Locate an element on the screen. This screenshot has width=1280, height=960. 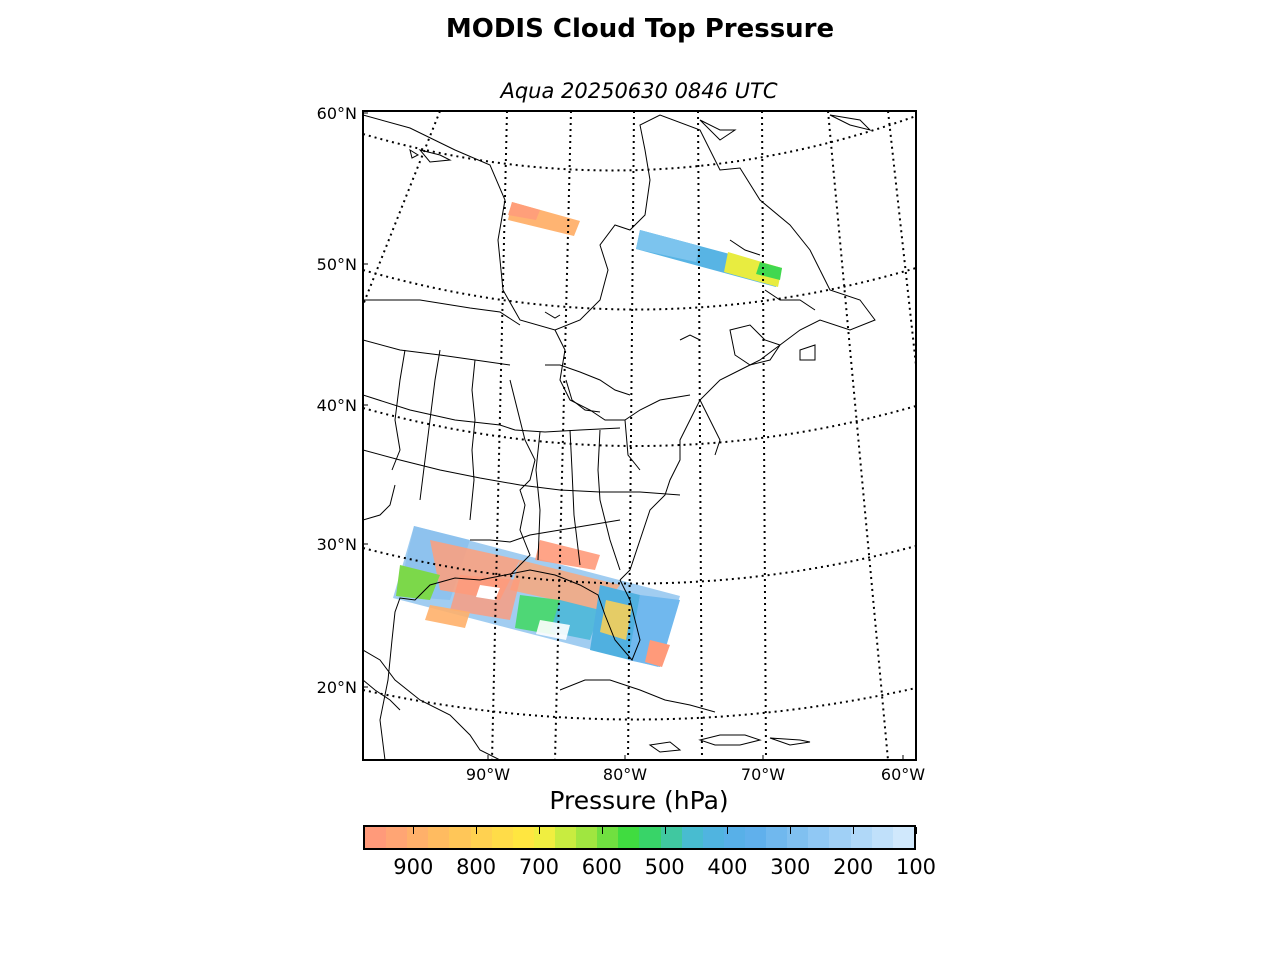
colorbar-tick-label: 400 is located at coordinates (727, 867).